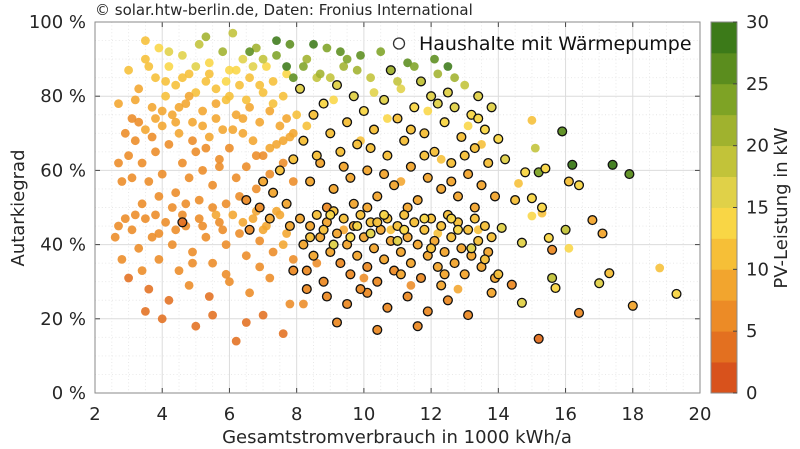  Describe the element at coordinates (757, 269) in the screenshot. I see `colorbar-tick-label: 10` at that location.